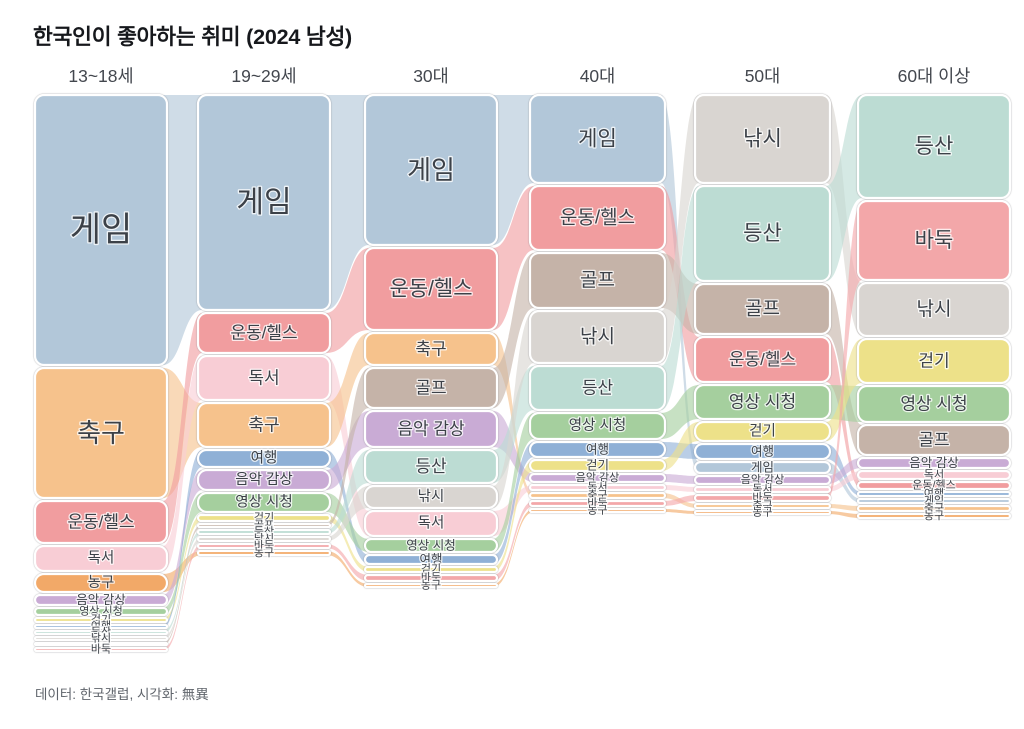  Describe the element at coordinates (193, 37) in the screenshot. I see `page-title: 한국인이 좋아하는 취미 (2024 남성)` at that location.